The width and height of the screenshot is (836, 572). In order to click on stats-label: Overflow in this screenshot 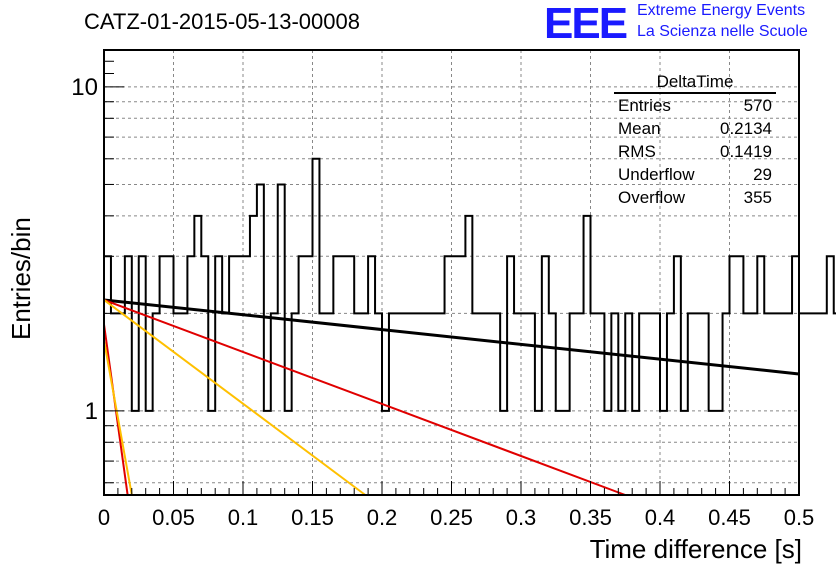, I will do `click(652, 197)`.